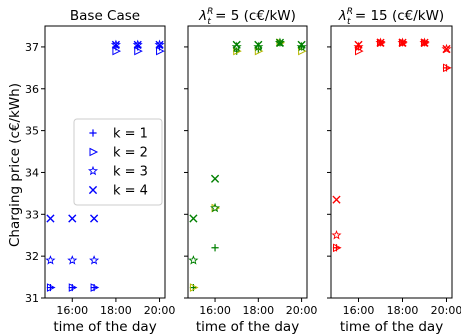 This screenshot has height=334, width=461. I want to click on legend-entry: k = 3, so click(130, 172).